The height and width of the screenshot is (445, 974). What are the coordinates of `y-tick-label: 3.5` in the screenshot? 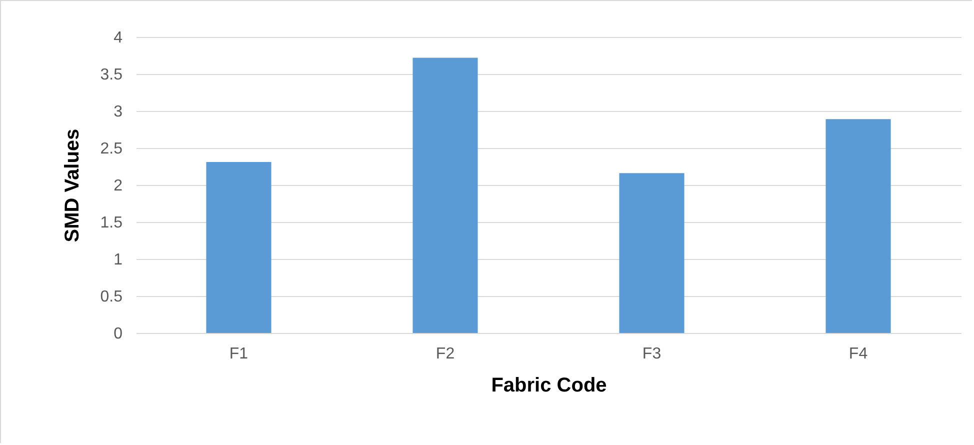 It's located at (111, 75).